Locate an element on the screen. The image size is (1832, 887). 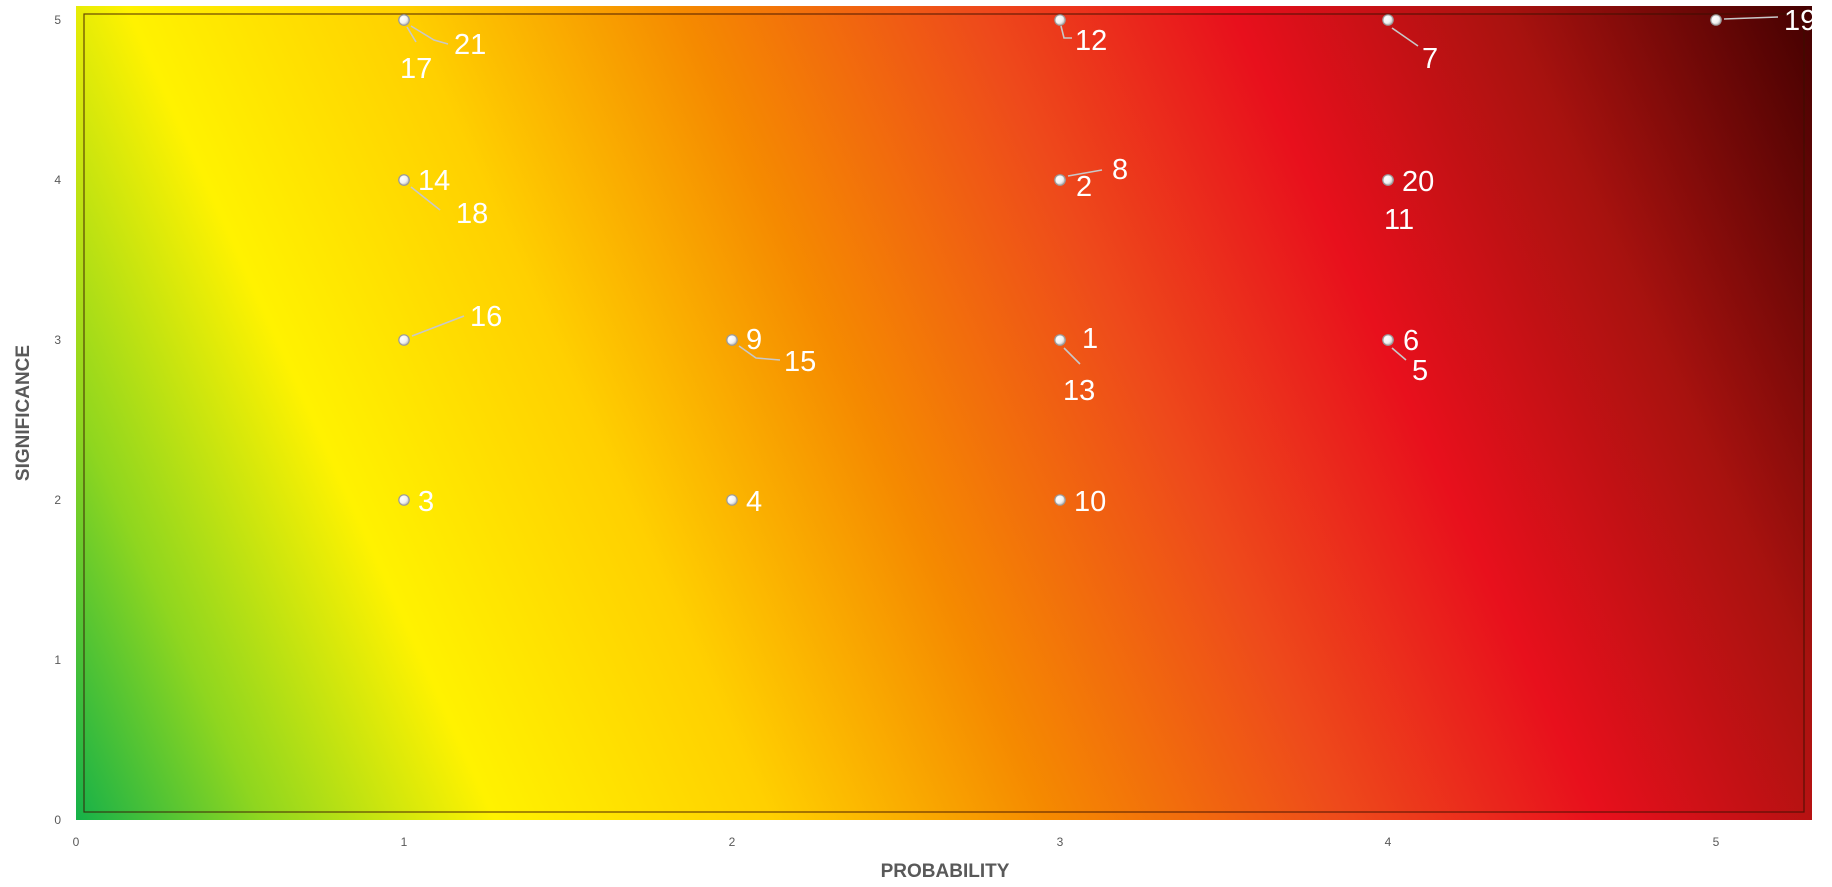
data-label-7: 7 is located at coordinates (1430, 59).